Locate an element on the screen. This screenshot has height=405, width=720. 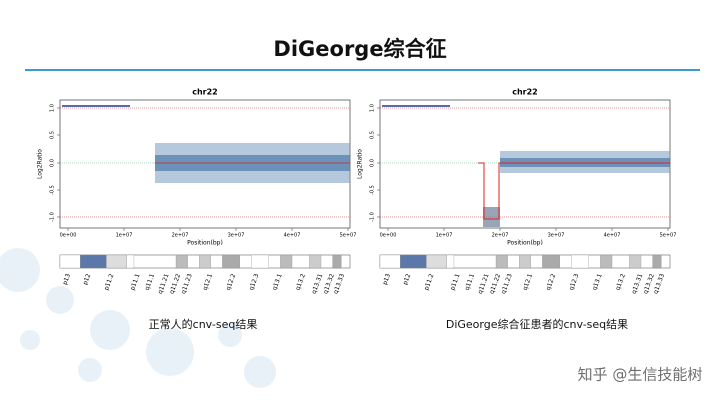
caption: DiGeorge综合征患者的cnv-seq结果 is located at coordinates (537, 324).